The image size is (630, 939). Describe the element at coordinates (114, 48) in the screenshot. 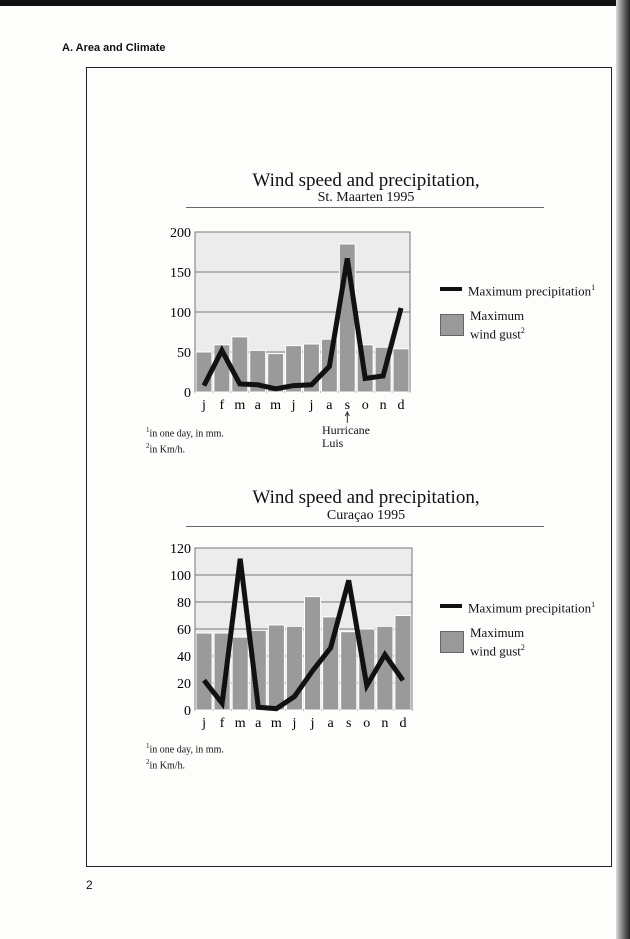

I see `section-header: A. Area and Climate` at that location.